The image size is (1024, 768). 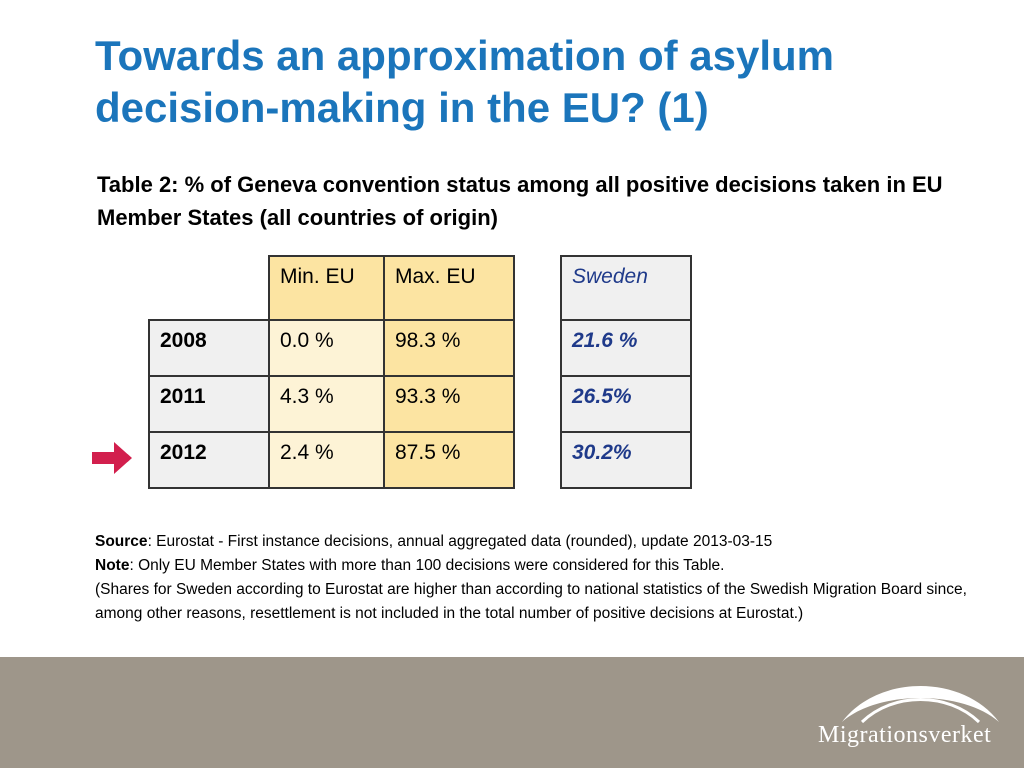 I want to click on row-year: 2011, so click(x=209, y=404).